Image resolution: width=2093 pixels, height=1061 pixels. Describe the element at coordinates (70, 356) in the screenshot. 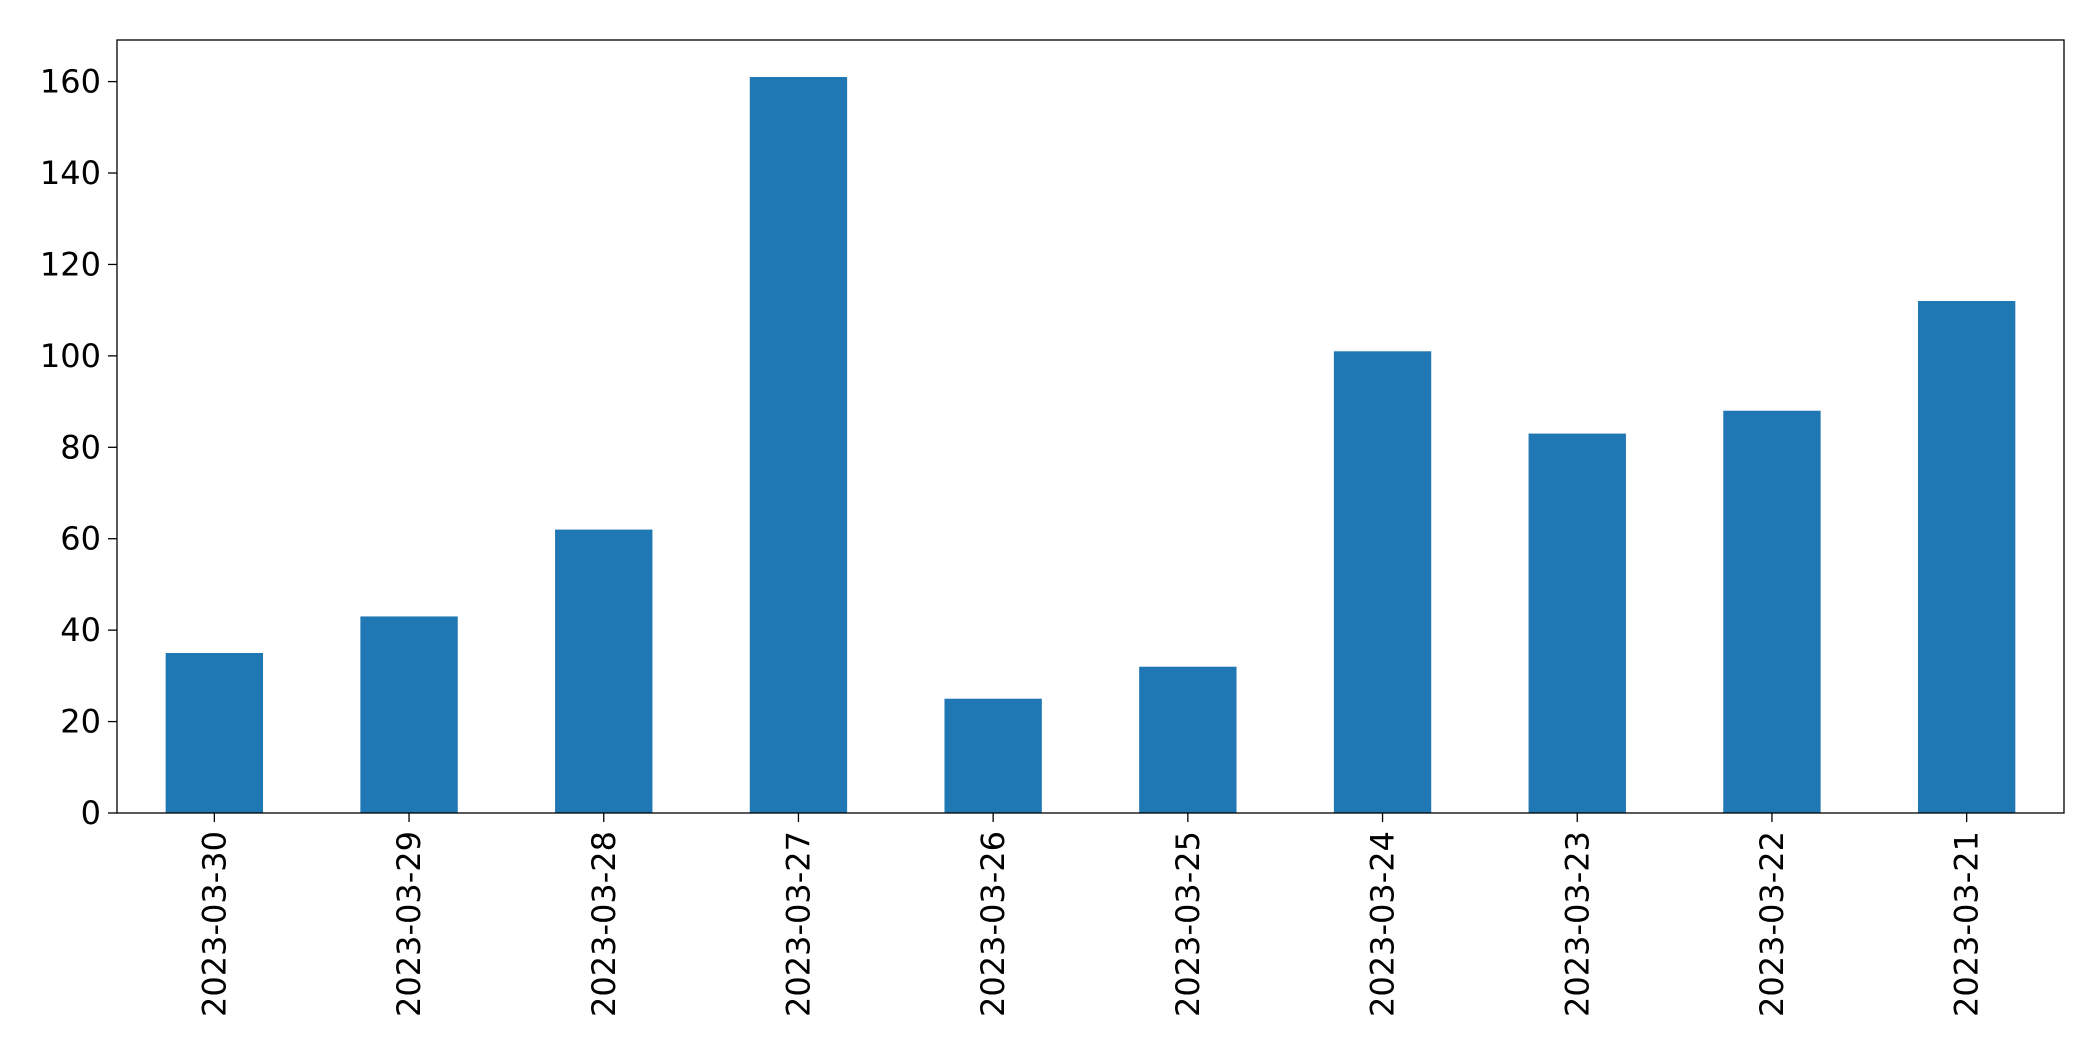

I see `y-tick-label: 100` at that location.